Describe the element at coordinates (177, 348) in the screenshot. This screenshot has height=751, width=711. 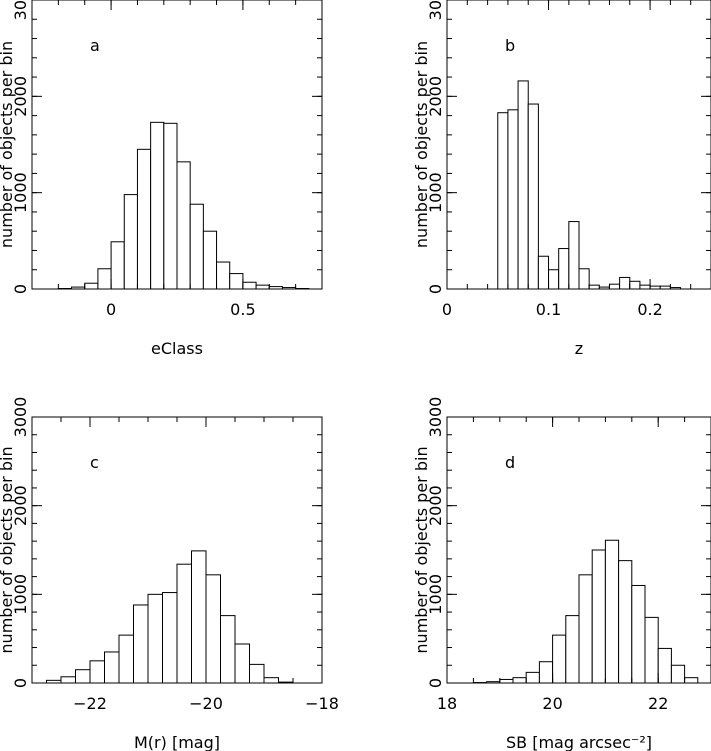
I see `x-axis-label: eClass` at that location.